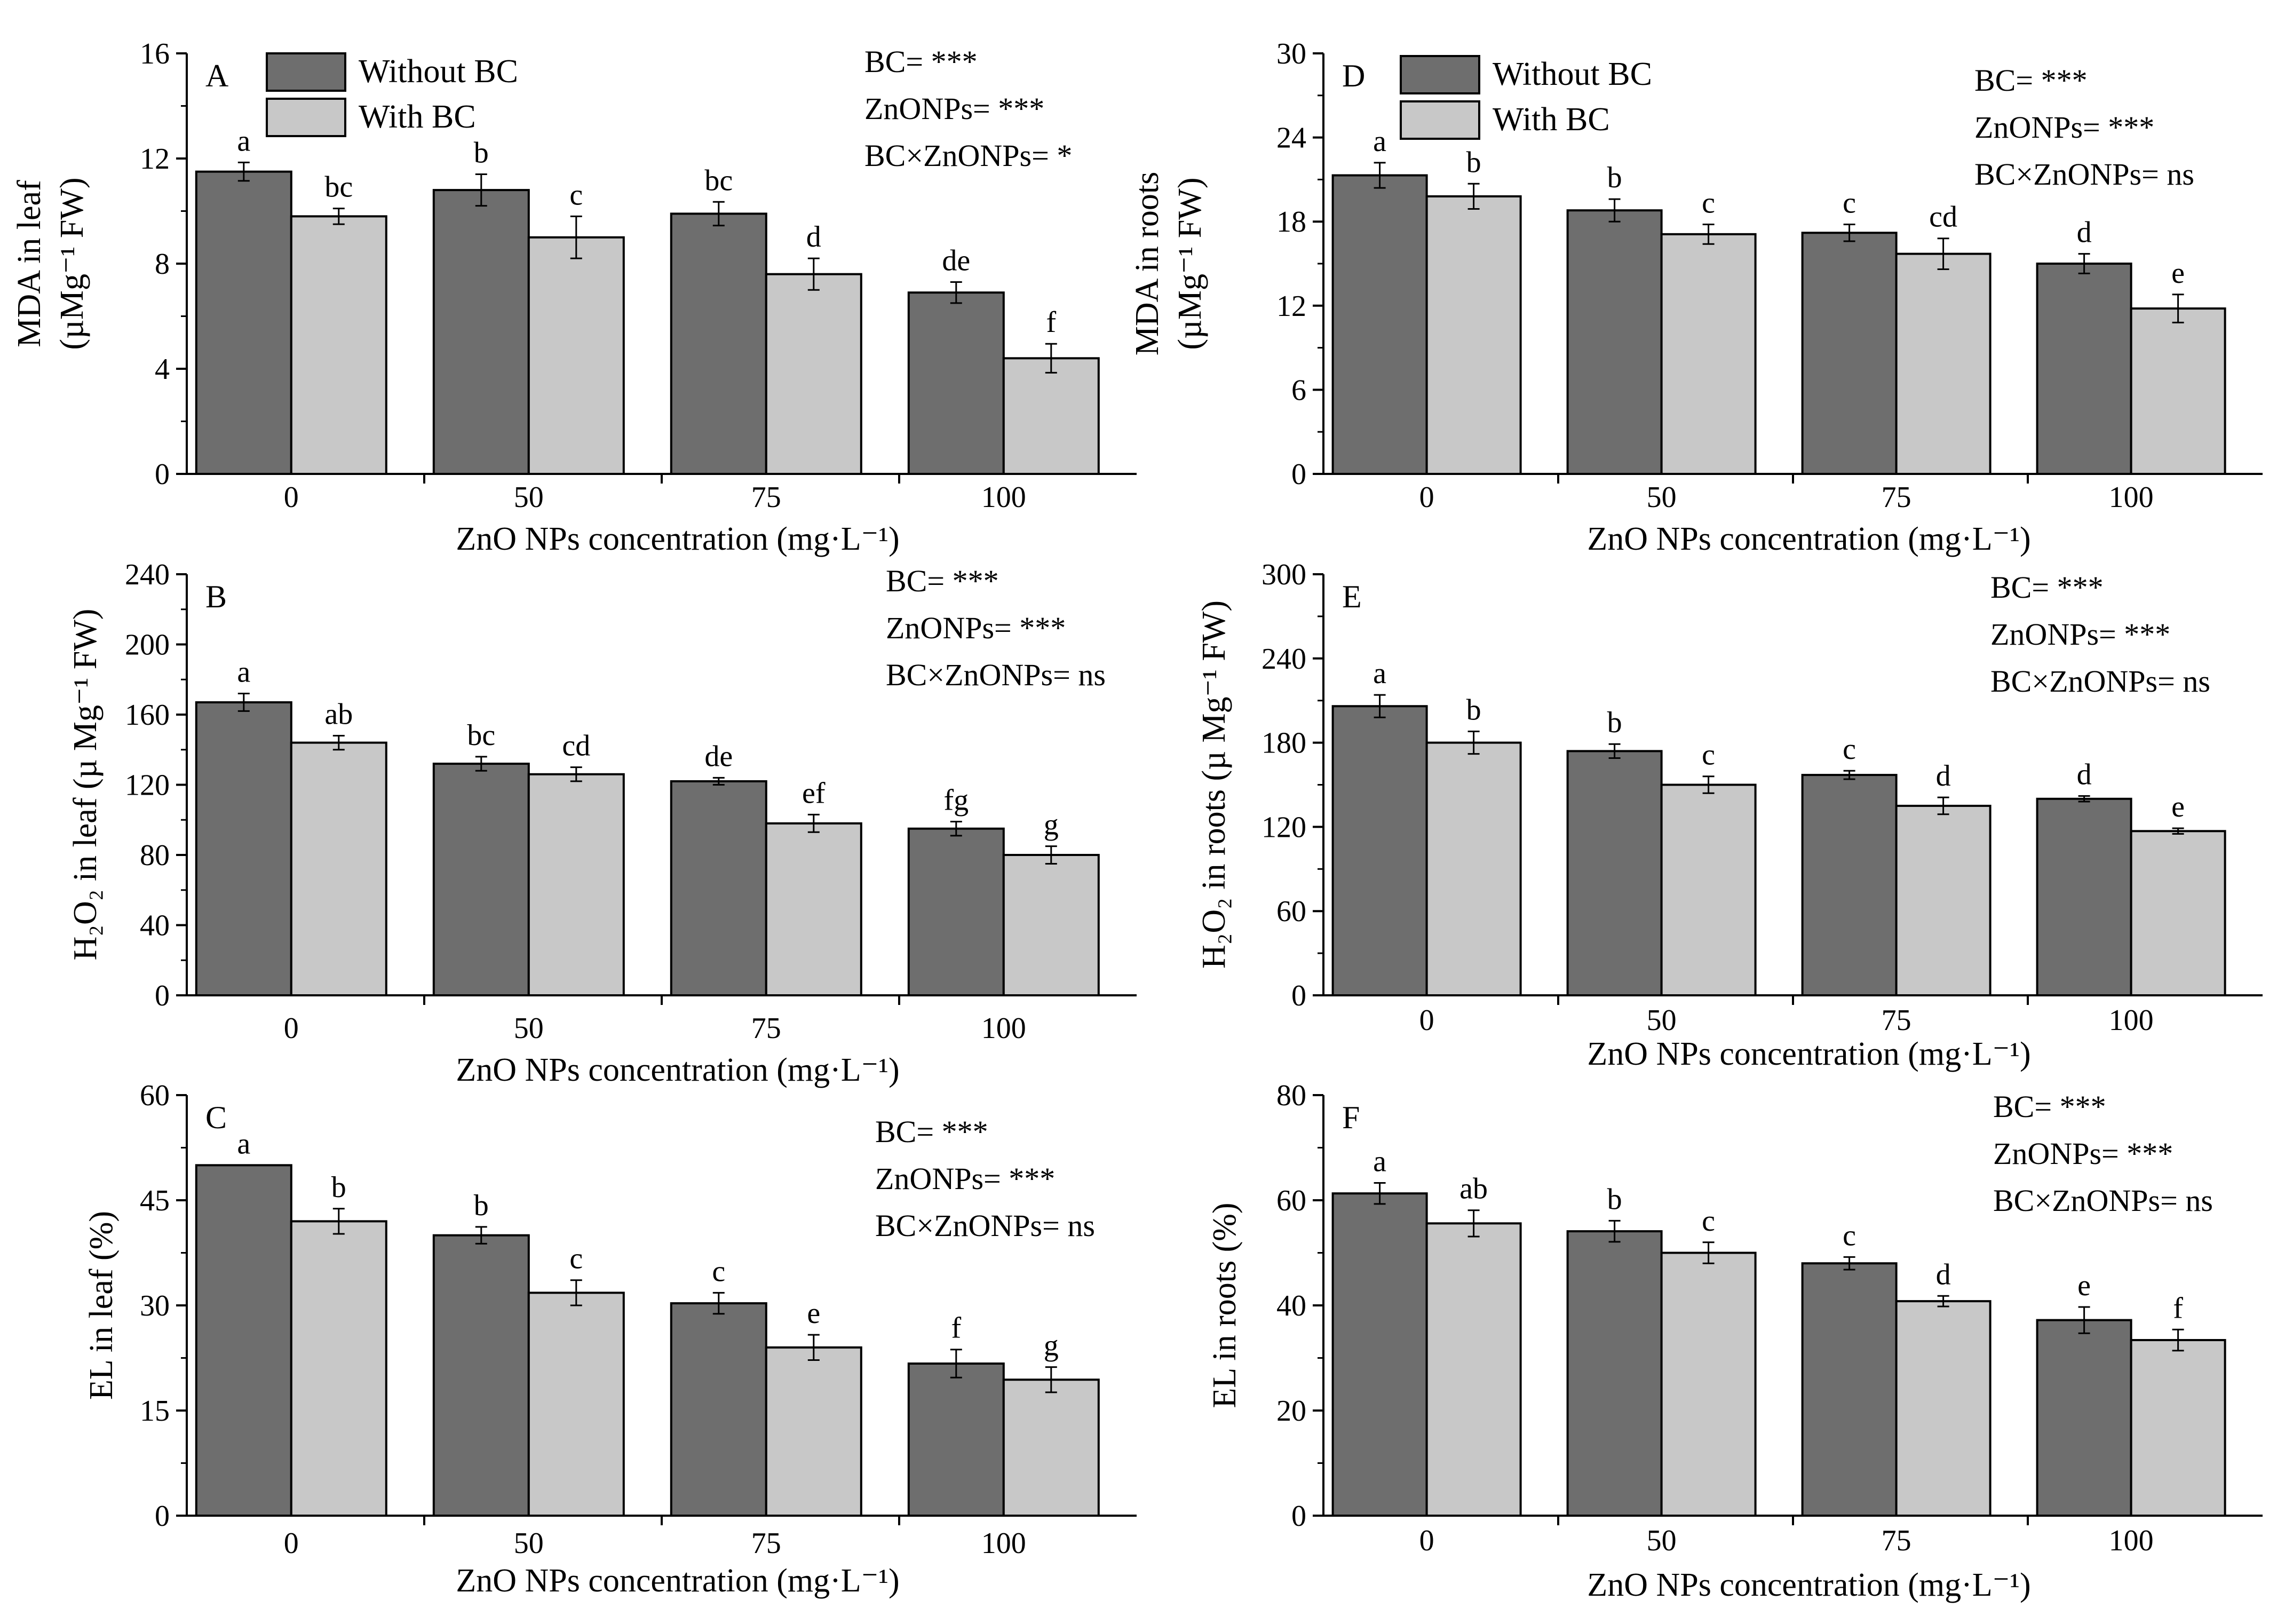  Describe the element at coordinates (1291, 1411) in the screenshot. I see `y-tick-label: 20` at that location.